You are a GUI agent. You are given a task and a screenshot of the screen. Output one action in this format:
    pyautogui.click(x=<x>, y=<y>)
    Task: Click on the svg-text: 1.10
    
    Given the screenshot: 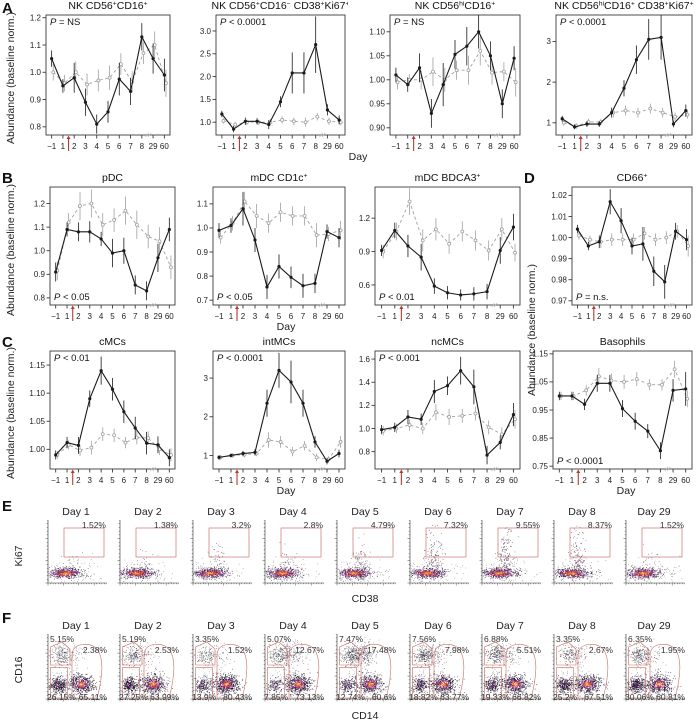 What is the action you would take?
    pyautogui.click(x=377, y=32)
    